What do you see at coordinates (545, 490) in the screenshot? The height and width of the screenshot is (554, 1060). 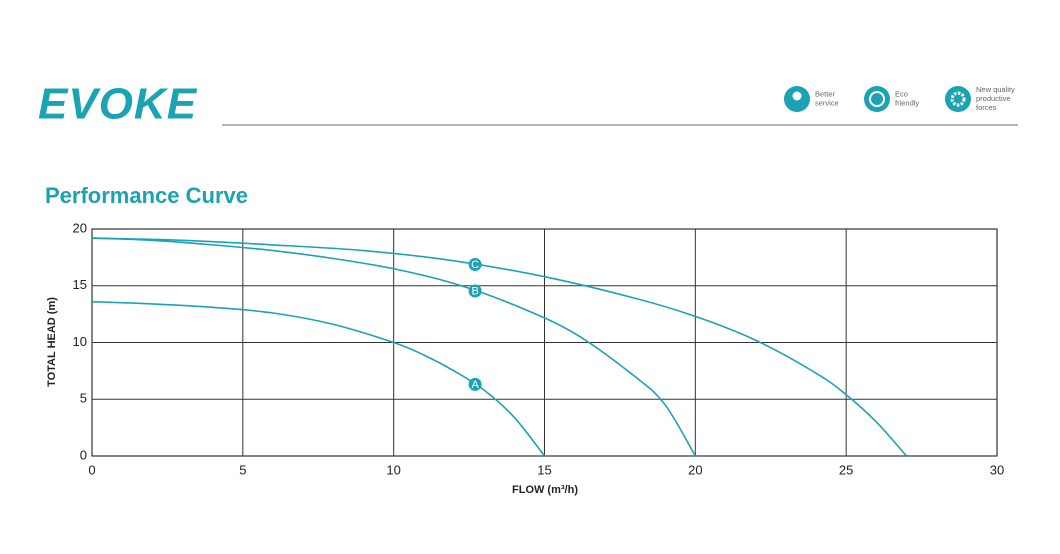 I see `x-axis-label: FLOW (m³/h)` at bounding box center [545, 490].